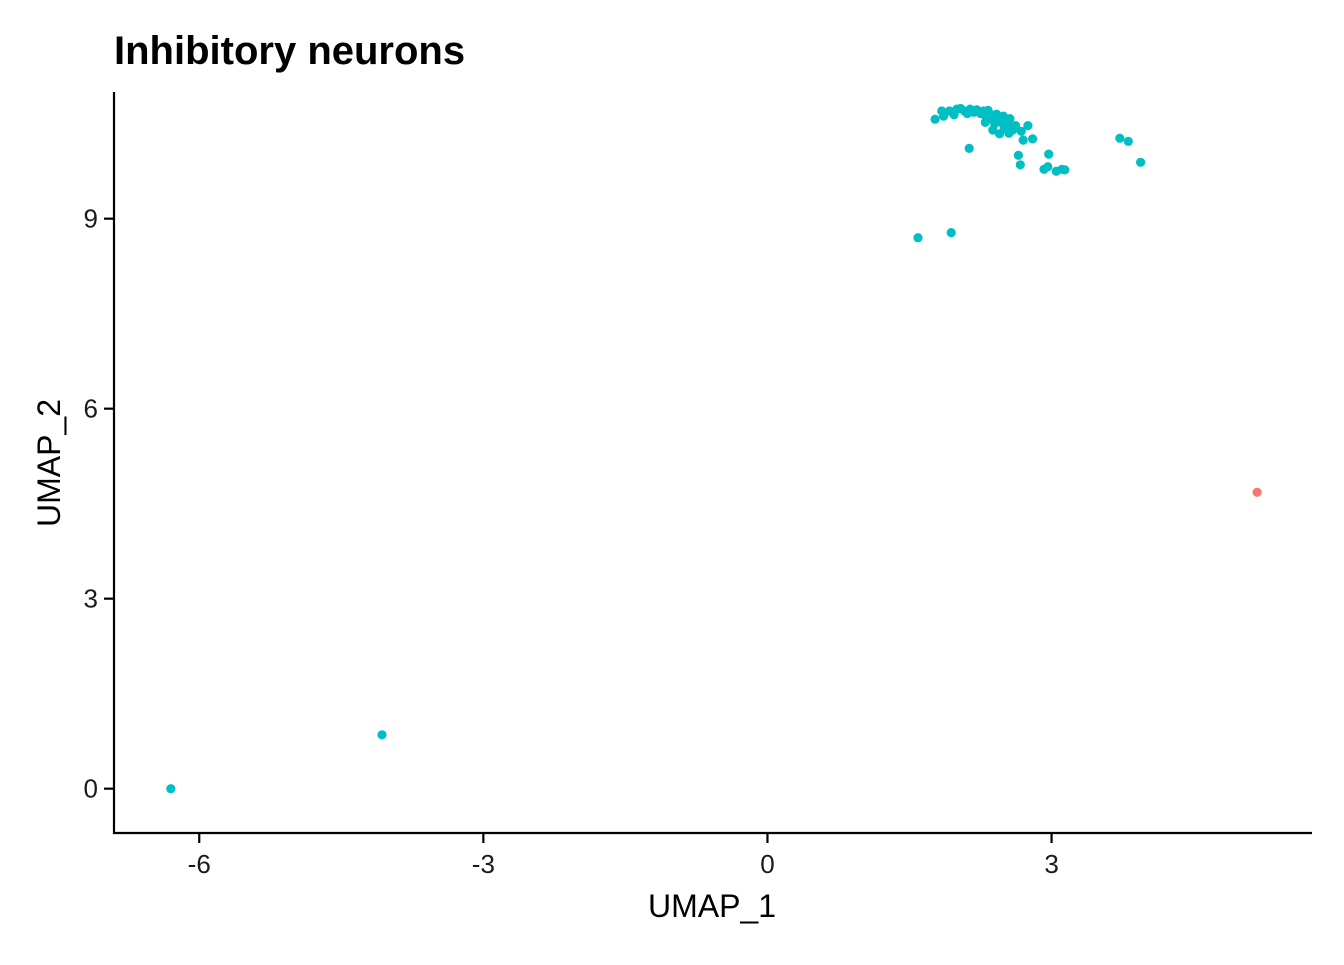 This screenshot has width=1344, height=965. Describe the element at coordinates (712, 906) in the screenshot. I see `x-axis-title: UMAP_1` at that location.